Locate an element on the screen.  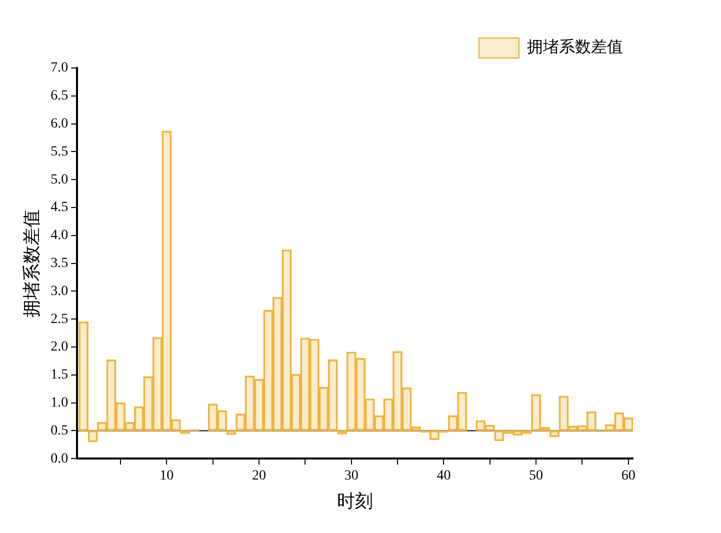
y-tick-label: 4.0 is located at coordinates (59, 236).